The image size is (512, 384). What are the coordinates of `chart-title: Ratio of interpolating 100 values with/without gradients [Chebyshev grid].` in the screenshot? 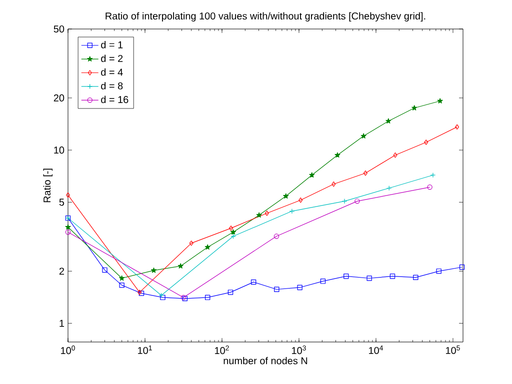 It's located at (266, 17).